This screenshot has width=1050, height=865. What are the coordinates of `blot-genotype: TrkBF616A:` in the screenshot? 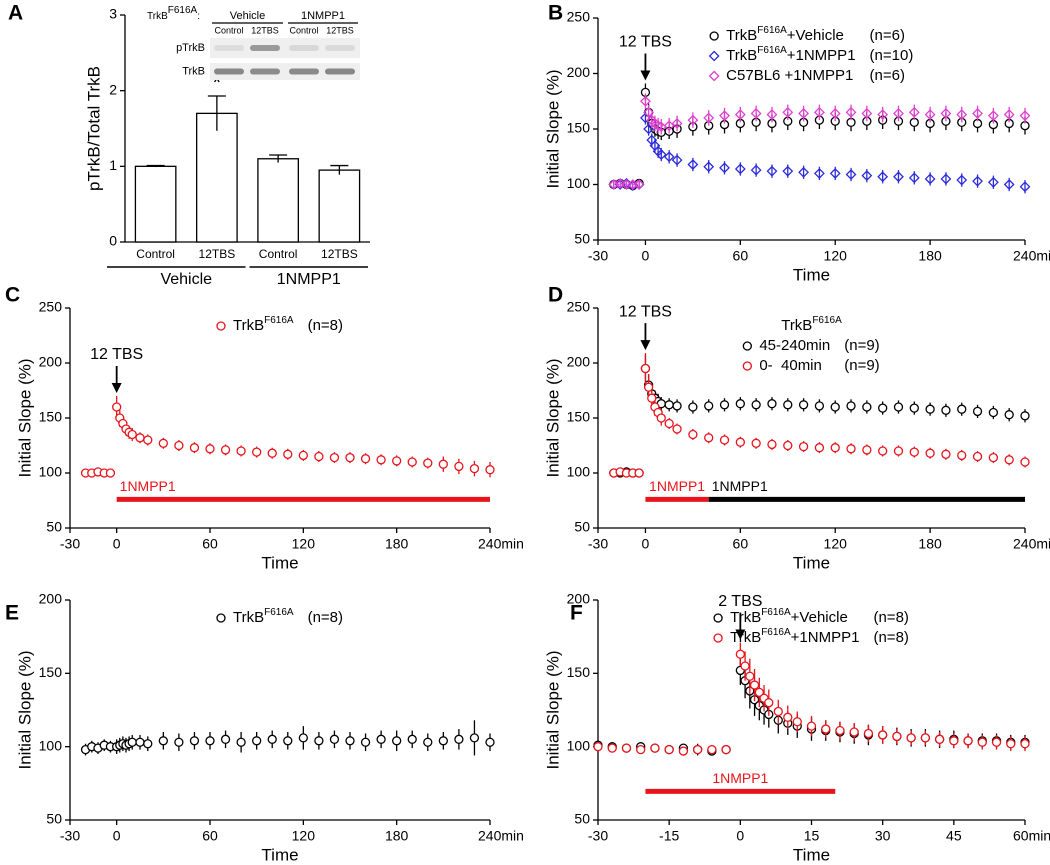 It's located at (173, 13).